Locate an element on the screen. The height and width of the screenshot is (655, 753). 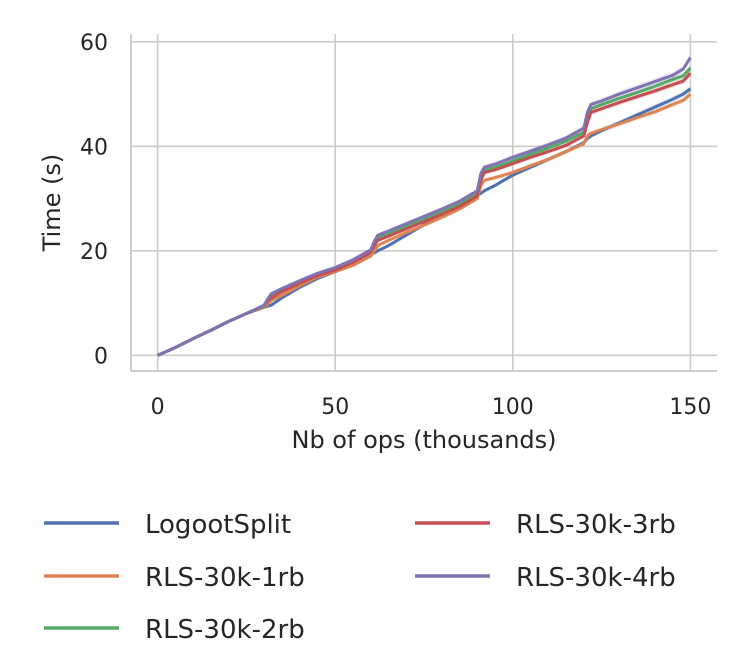
x-axis-ticks: 0 50 100 150 is located at coordinates (431, 407).